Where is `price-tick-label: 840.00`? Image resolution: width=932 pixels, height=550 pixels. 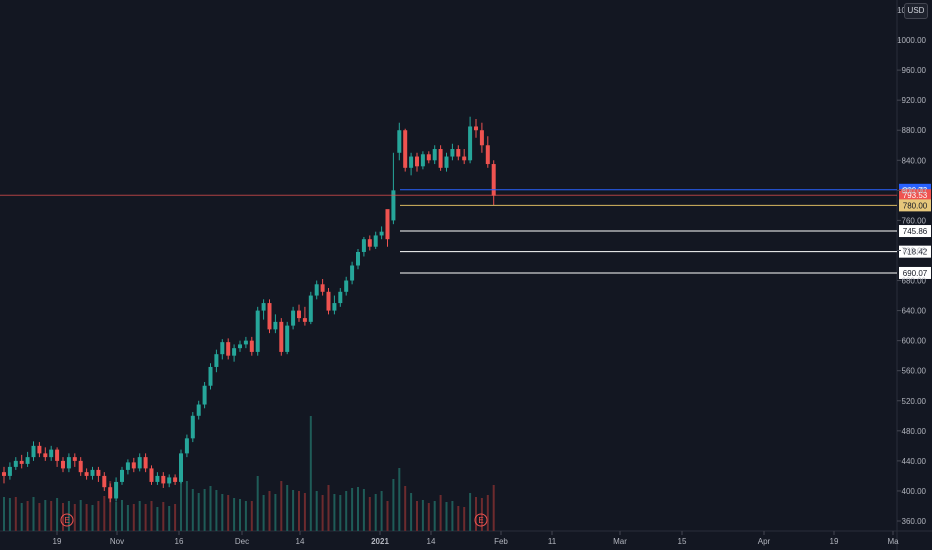 price-tick-label: 840.00 is located at coordinates (914, 160).